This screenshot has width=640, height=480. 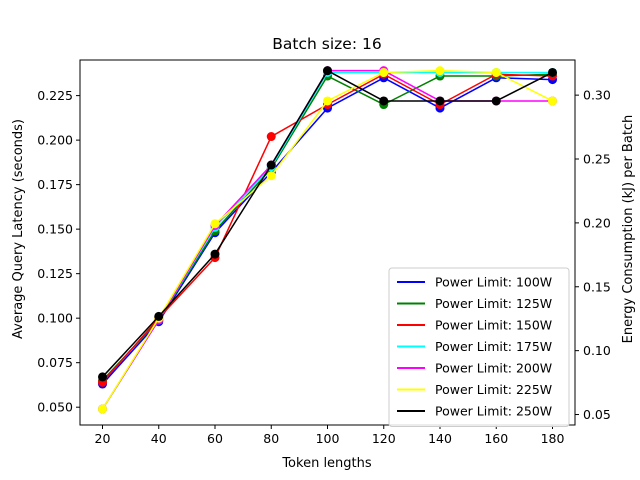 What do you see at coordinates (103, 438) in the screenshot?
I see `x-tick-label: 20` at bounding box center [103, 438].